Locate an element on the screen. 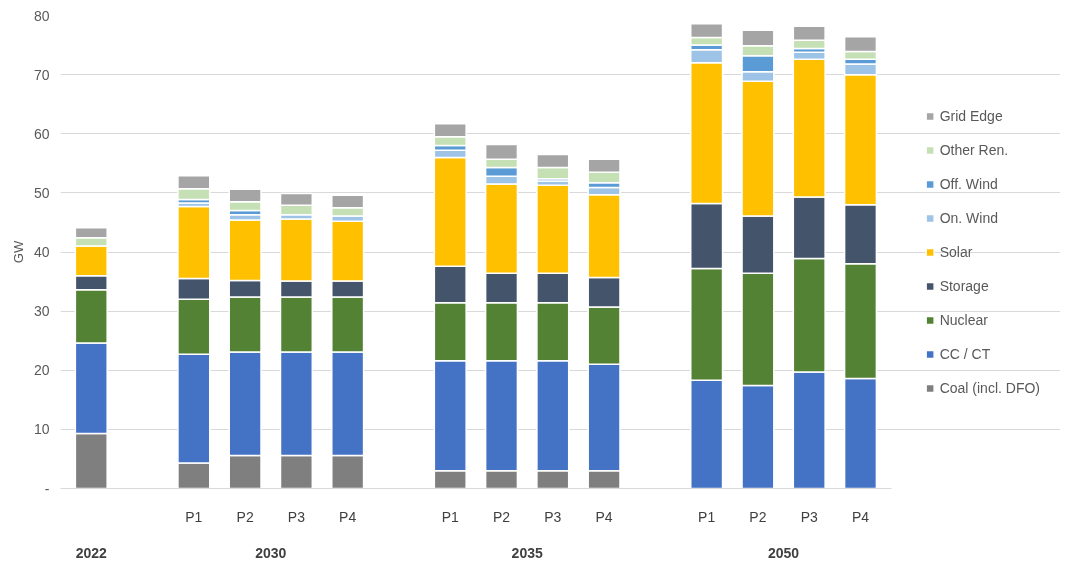  y-axis-title: GW is located at coordinates (18, 252).